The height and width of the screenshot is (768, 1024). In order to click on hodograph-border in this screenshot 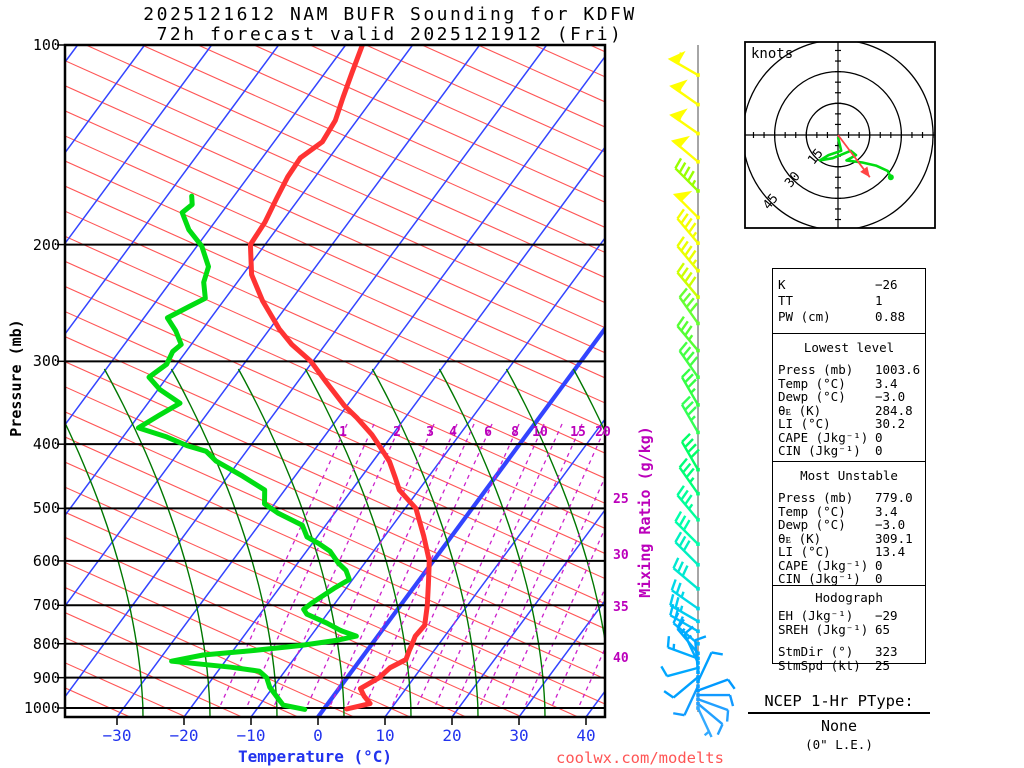, I will do `click(840, 135)`.